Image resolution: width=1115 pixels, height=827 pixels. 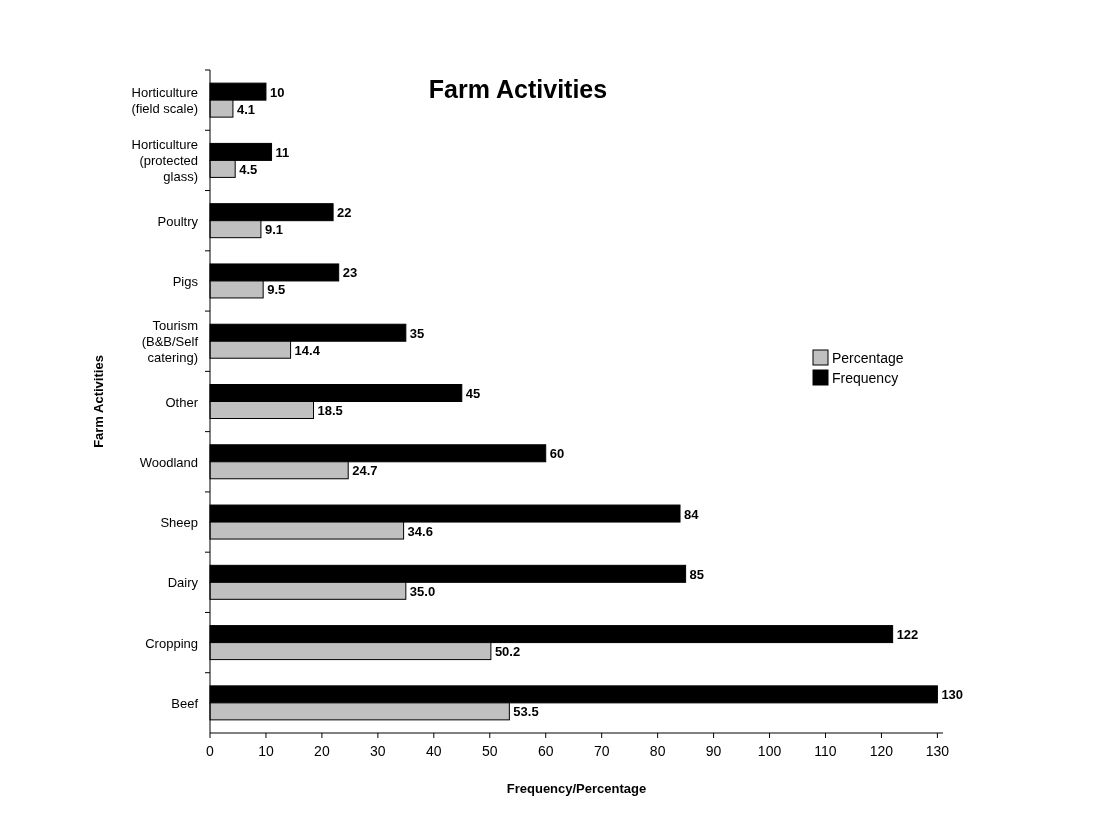 What do you see at coordinates (179, 523) in the screenshot?
I see `y-tick-label: Sheep` at bounding box center [179, 523].